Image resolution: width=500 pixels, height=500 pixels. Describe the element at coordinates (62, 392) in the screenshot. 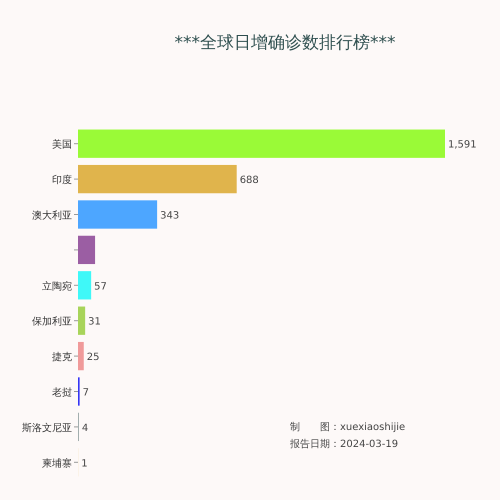

I see `y-tick-label: 老挝` at that location.